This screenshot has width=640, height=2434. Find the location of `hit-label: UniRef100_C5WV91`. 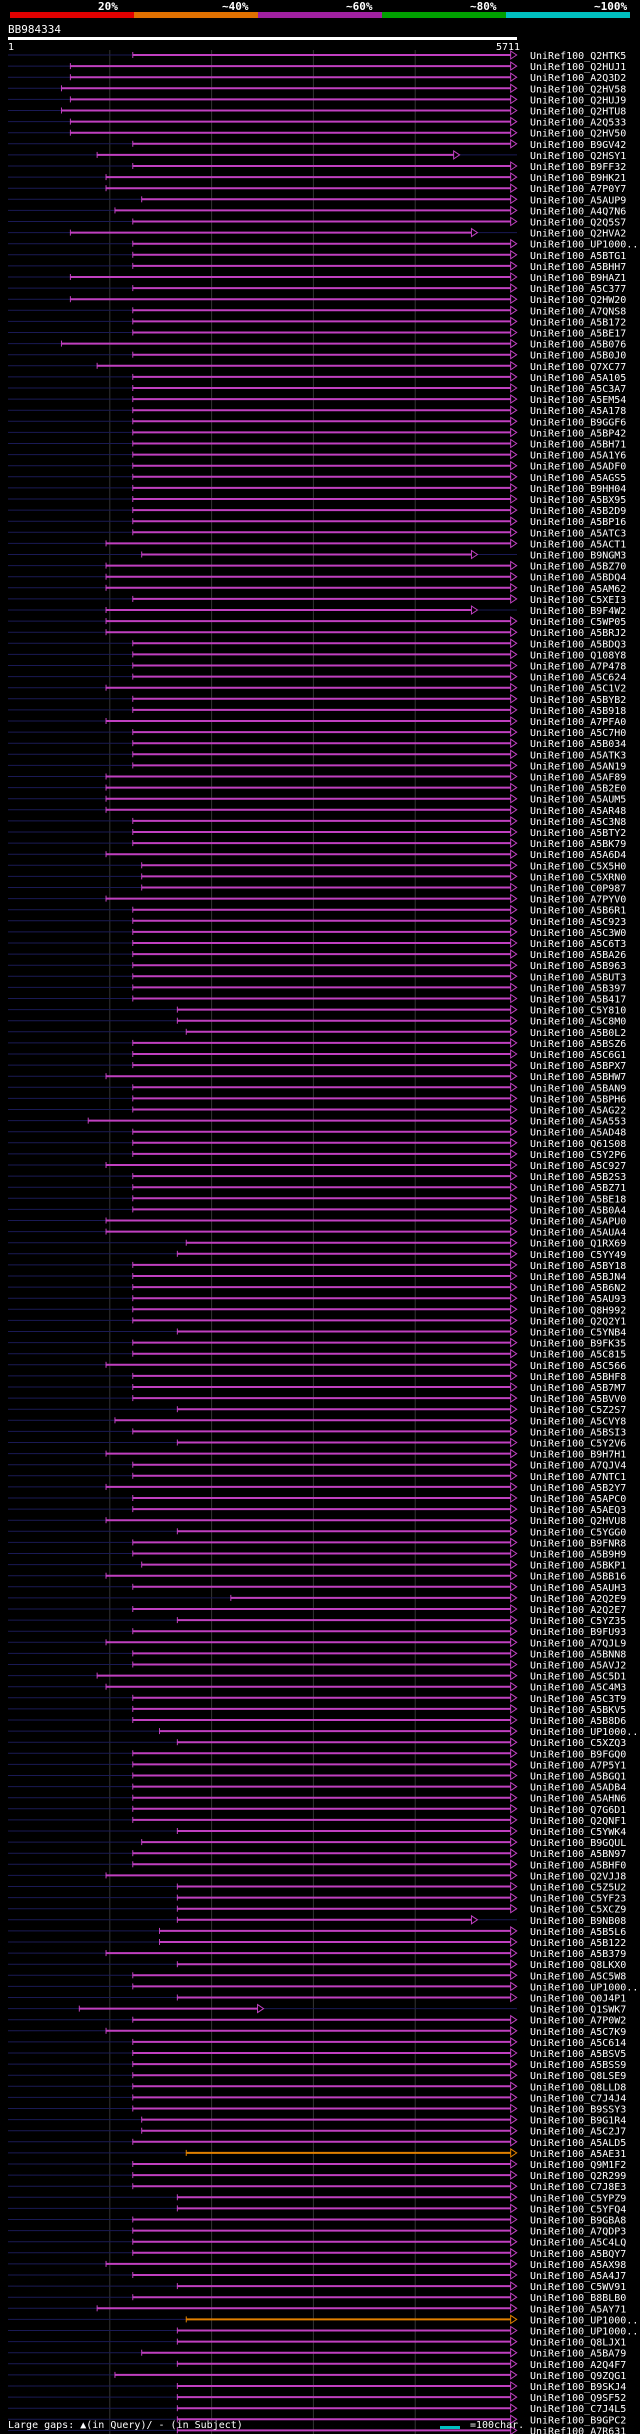

hit-label: UniRef100_C5WV91 is located at coordinates (578, 2287).